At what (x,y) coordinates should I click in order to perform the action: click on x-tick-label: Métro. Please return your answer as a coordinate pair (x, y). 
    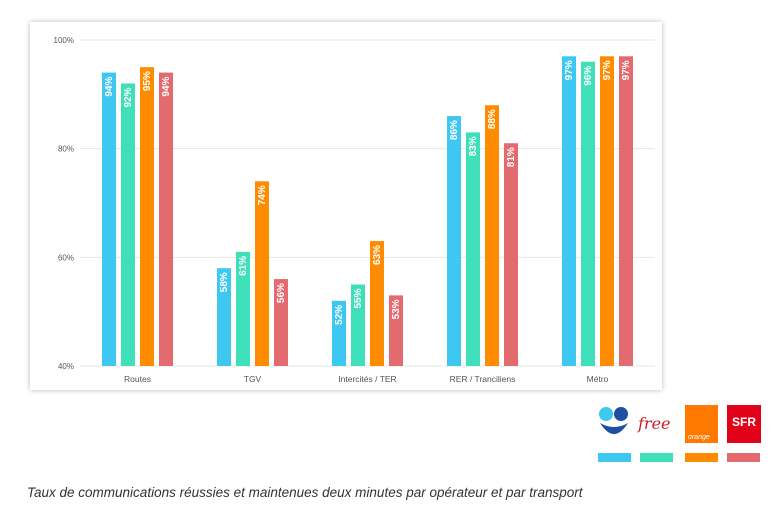
    Looking at the image, I should click on (598, 379).